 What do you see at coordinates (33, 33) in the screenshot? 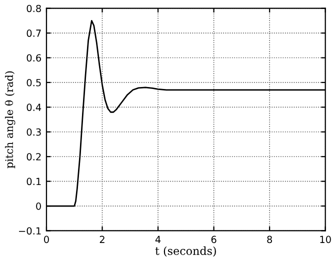
I see `y-tick-label: 0.7` at bounding box center [33, 33].